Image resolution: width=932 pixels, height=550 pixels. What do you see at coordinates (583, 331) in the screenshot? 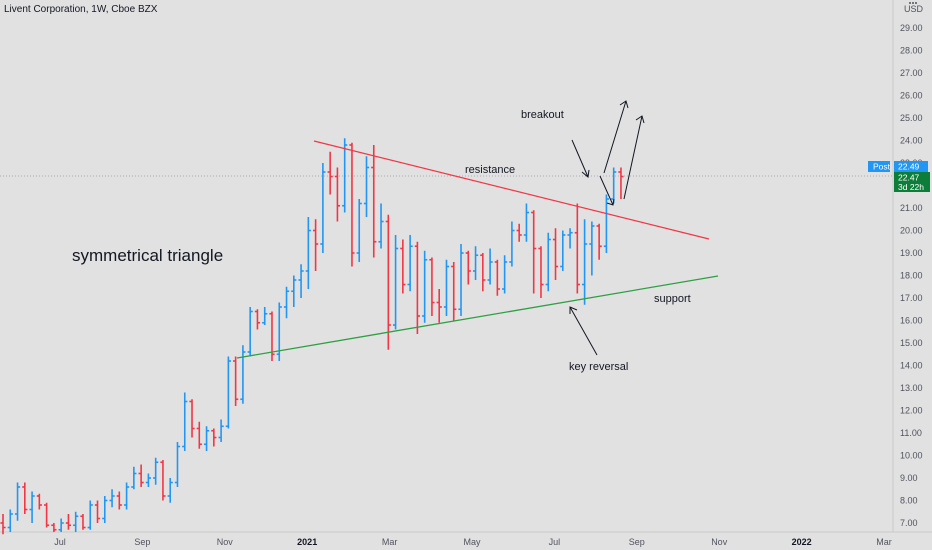
I see `key-reversal-arrow-icon` at bounding box center [583, 331].